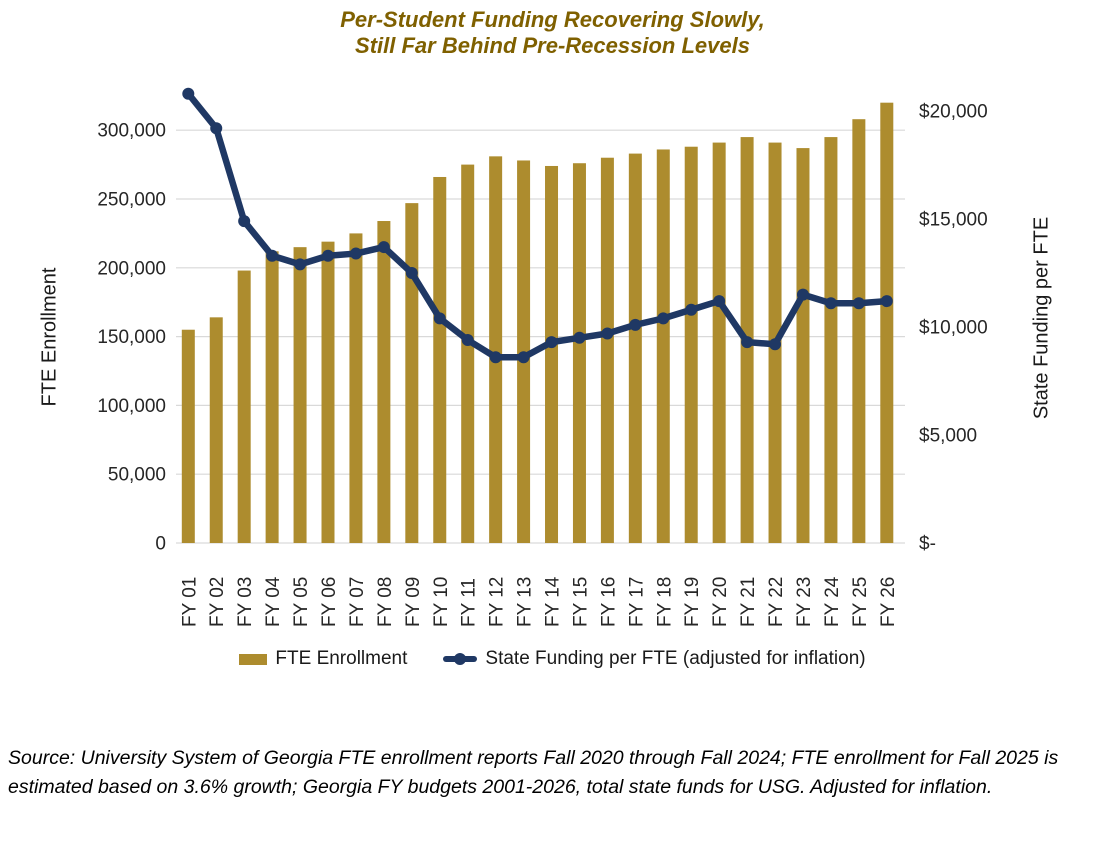 The height and width of the screenshot is (847, 1105). Describe the element at coordinates (860, 602) in the screenshot. I see `x-axis-label-fy-25: FY 25` at that location.